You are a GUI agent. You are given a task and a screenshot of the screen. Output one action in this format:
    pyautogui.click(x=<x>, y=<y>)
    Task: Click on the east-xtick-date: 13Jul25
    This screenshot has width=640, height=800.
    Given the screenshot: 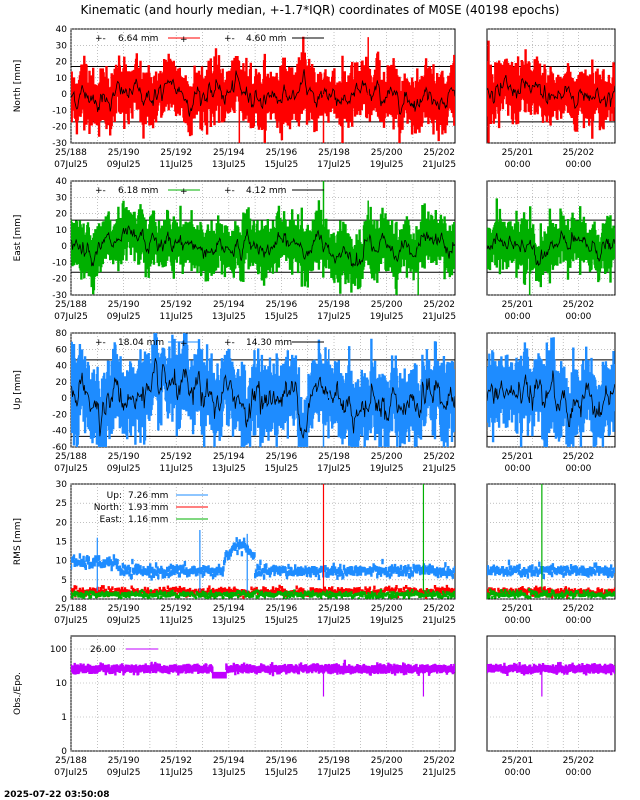 What is the action you would take?
    pyautogui.click(x=229, y=317)
    